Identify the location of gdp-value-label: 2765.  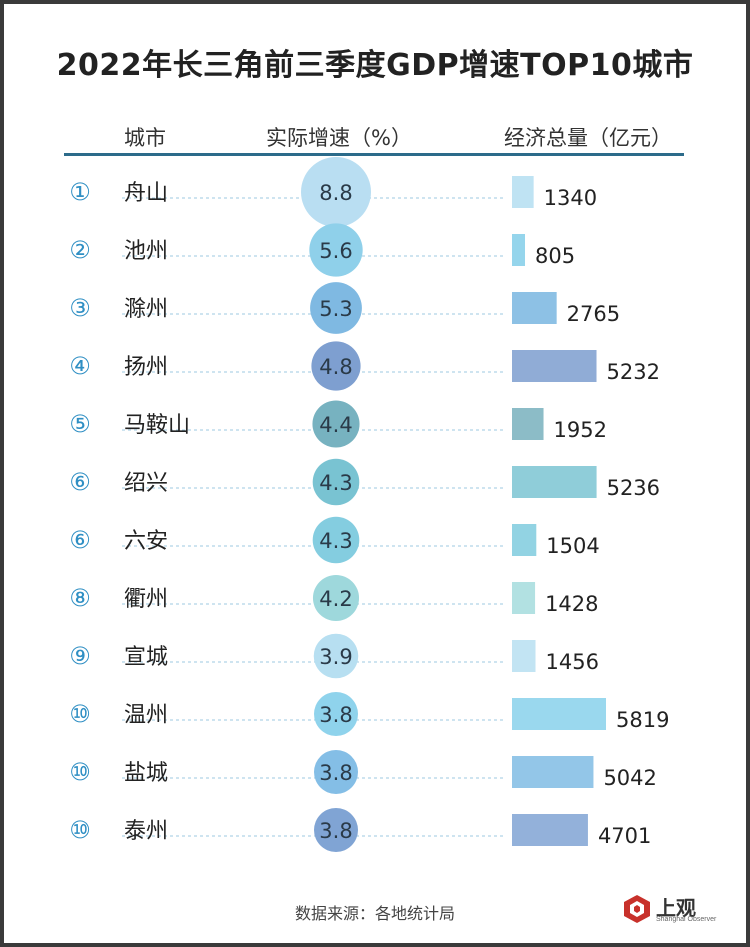
(593, 314).